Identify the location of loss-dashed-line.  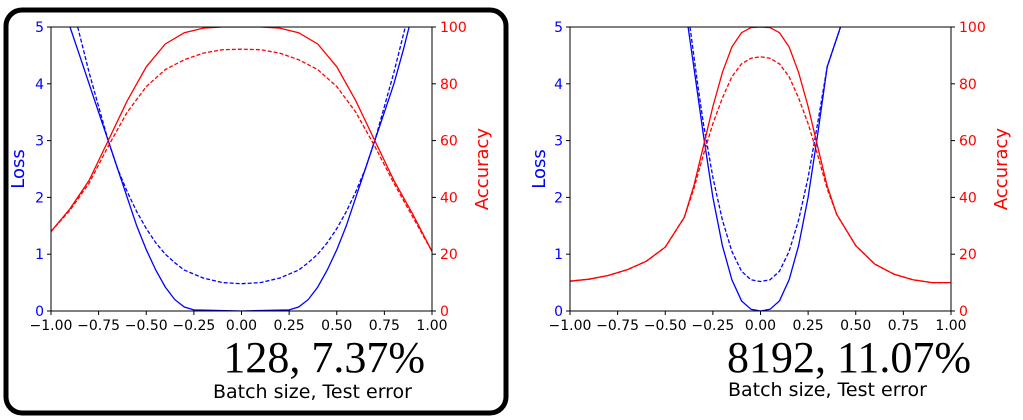
(765, 155).